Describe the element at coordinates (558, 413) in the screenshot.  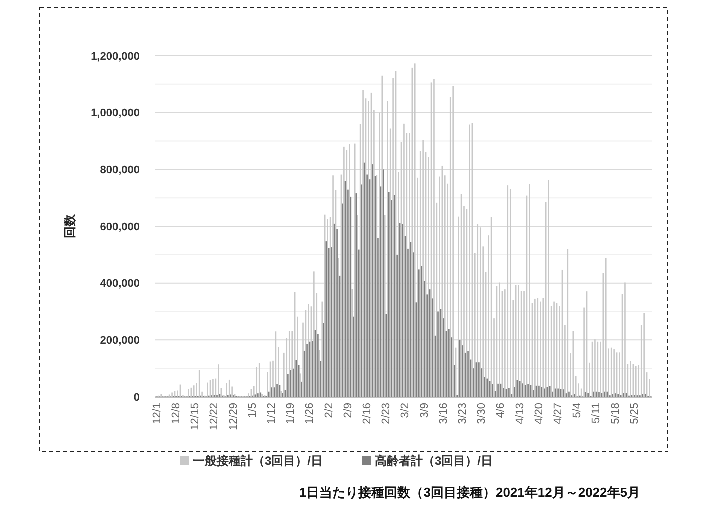
I see `x-tick-label: 4/27` at that location.